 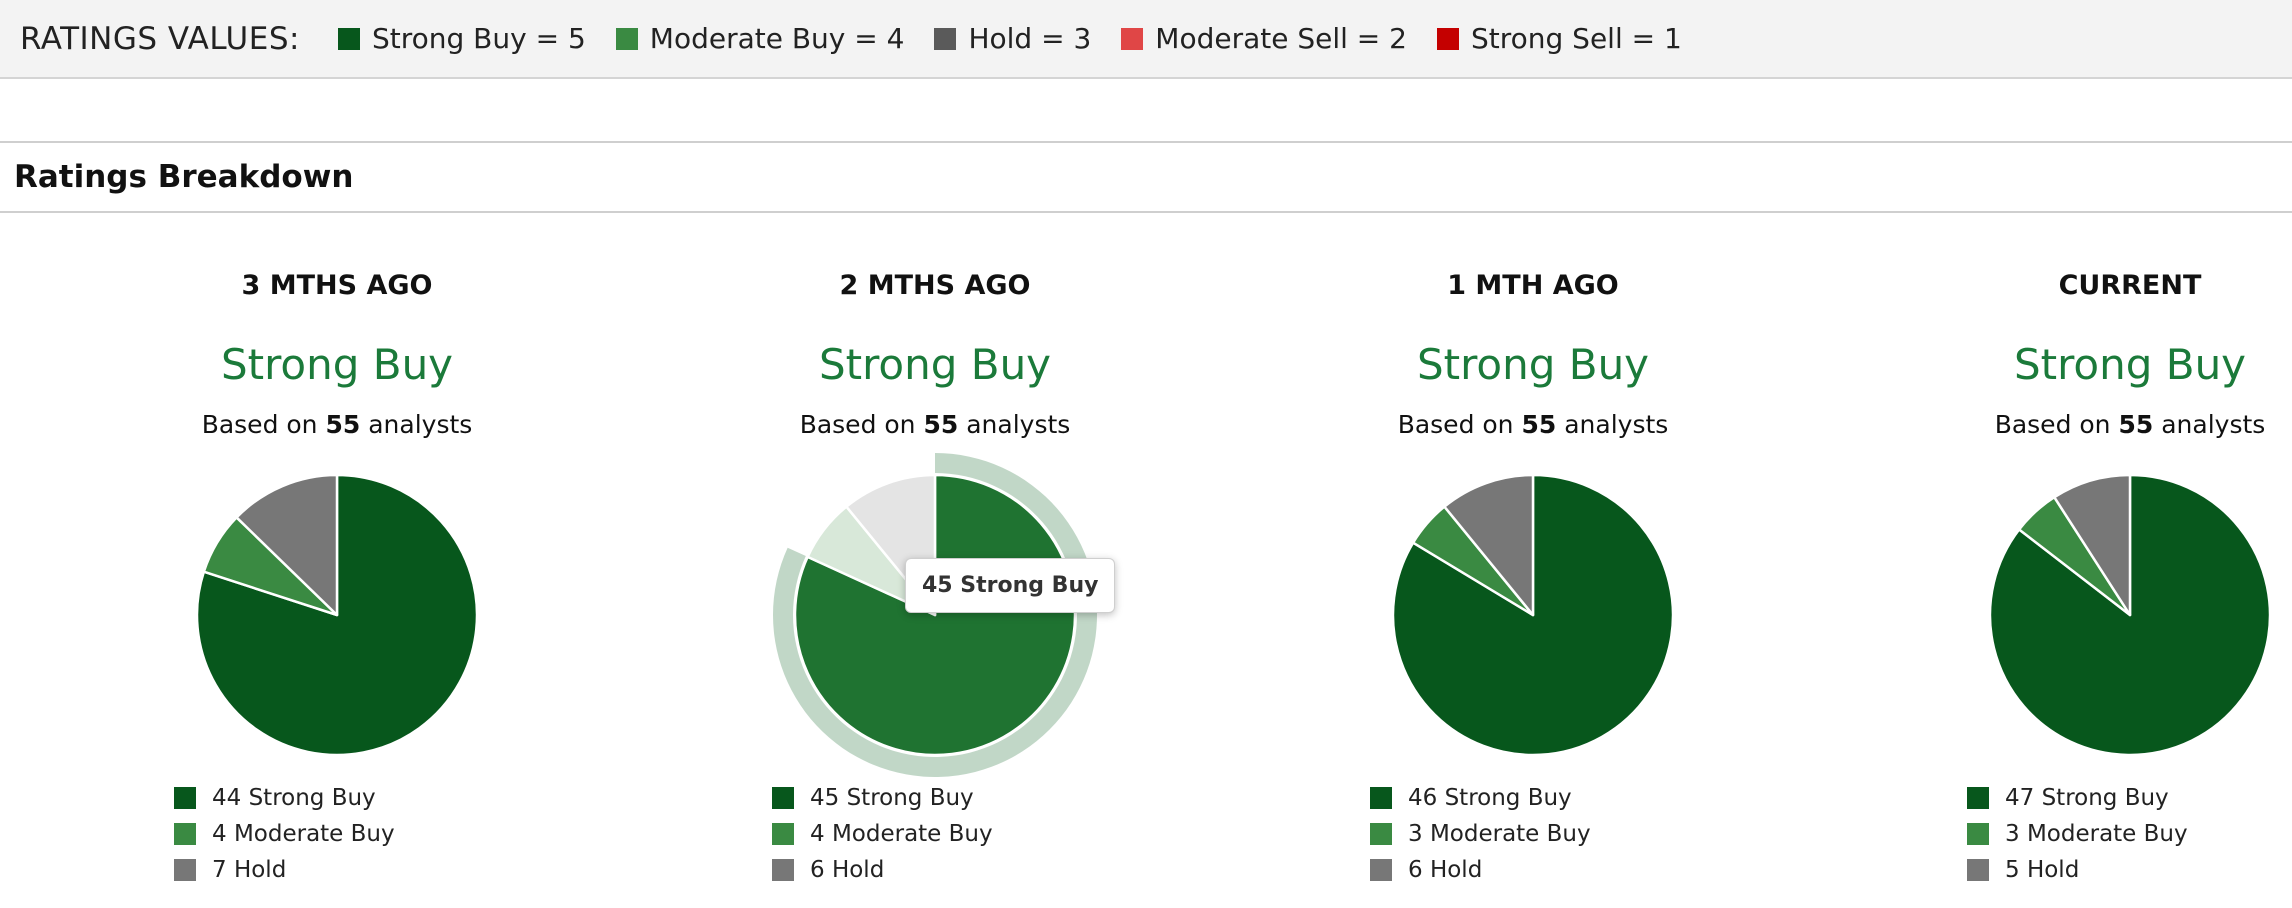 I want to click on pie-legend-row: 47 Strong Buy, so click(x=2077, y=798).